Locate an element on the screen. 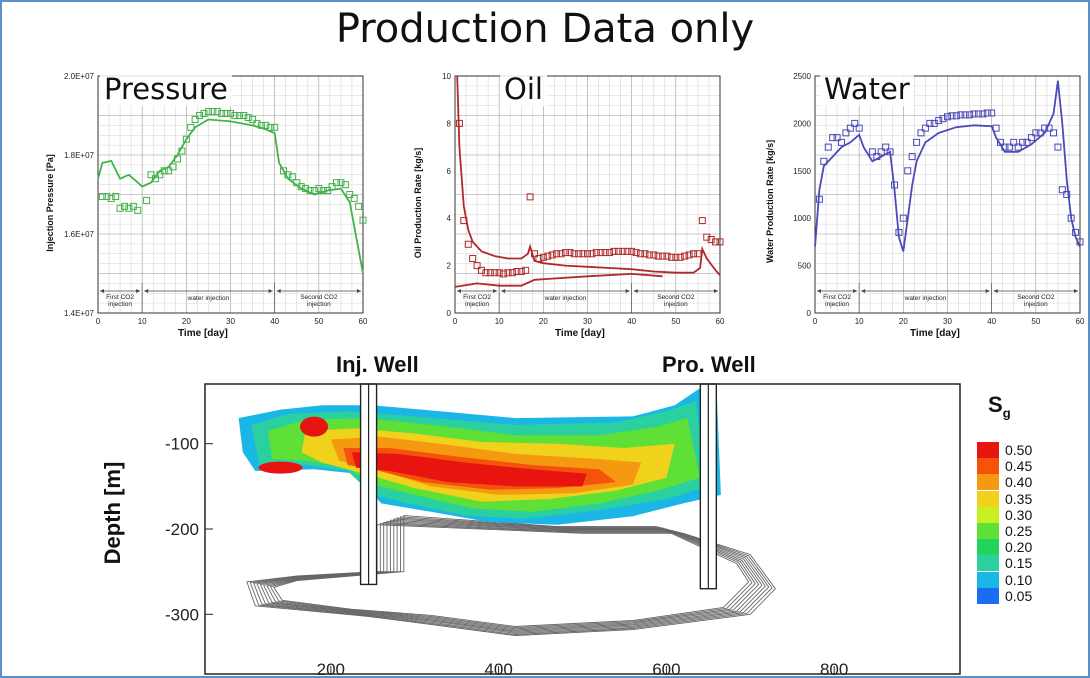  pressure-y-axis-label: Injection Pressure [Pa] is located at coordinates (50, 203).